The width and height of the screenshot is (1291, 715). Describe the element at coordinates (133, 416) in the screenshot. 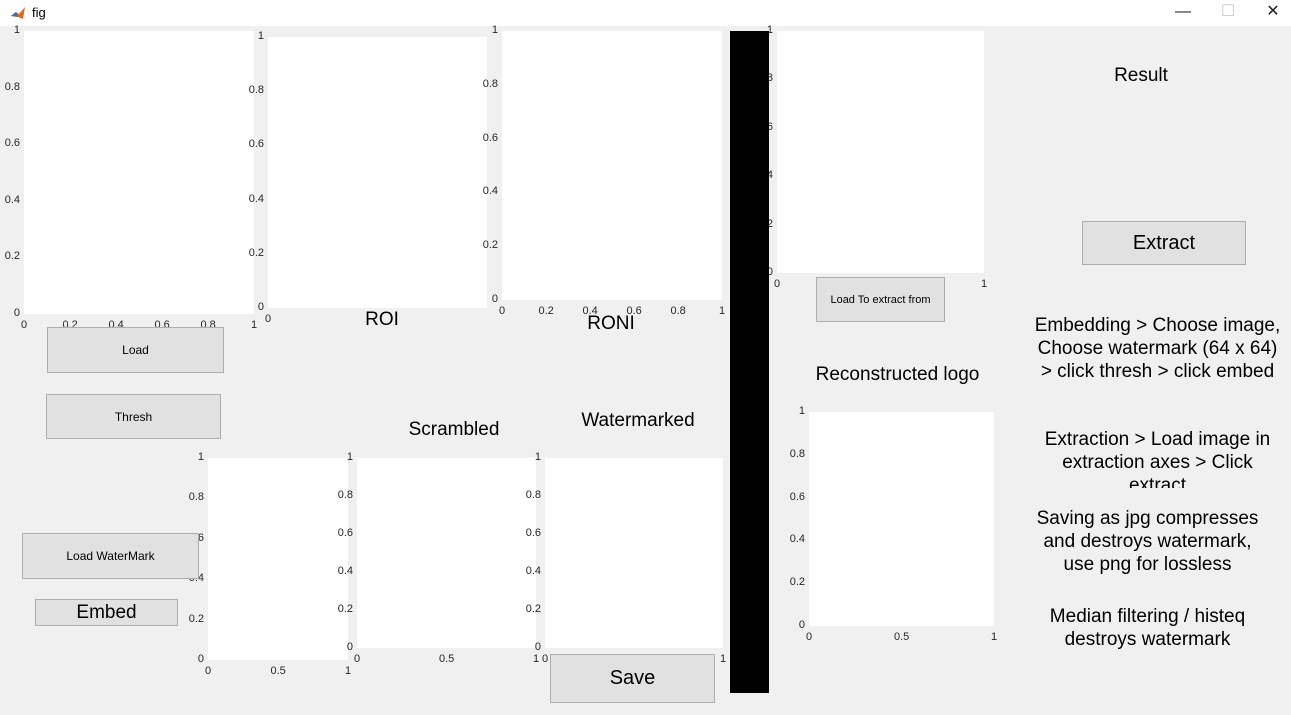

I see `thresh-button: Thresh` at that location.